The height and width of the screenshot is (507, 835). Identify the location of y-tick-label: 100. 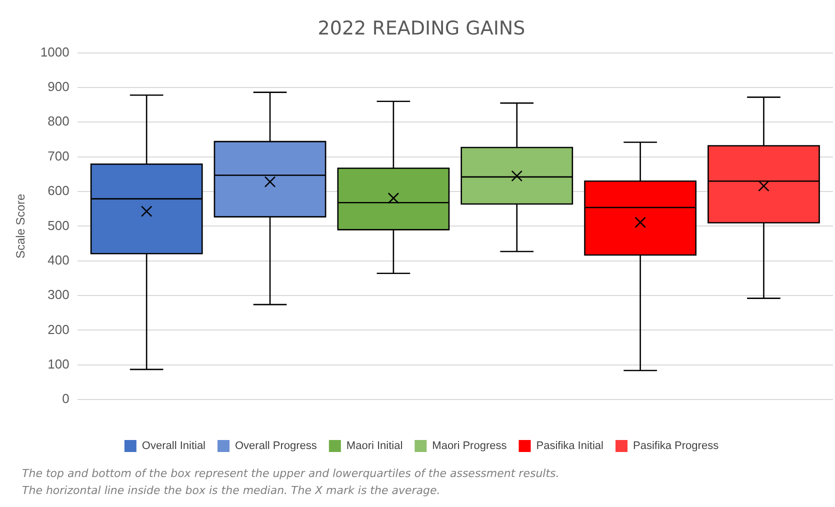
(59, 364).